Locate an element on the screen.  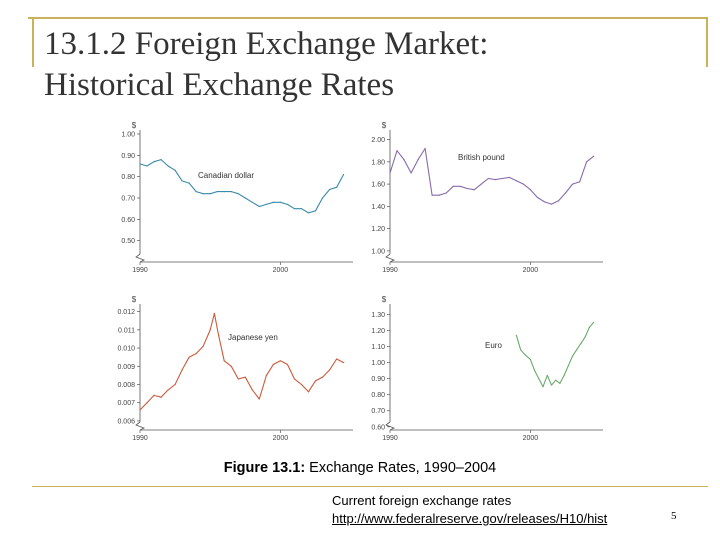
series-line-japanese-yen is located at coordinates (241, 361).